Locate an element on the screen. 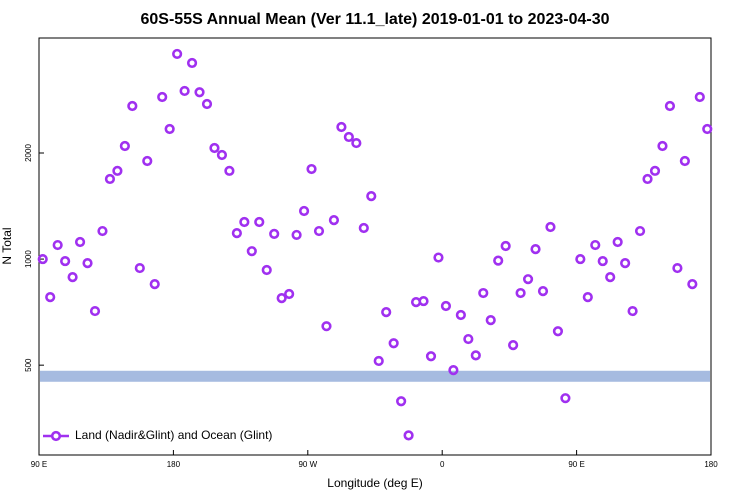  legend-label: Land (Nadir&Glint) and Ocean (Glint) is located at coordinates (173, 435).